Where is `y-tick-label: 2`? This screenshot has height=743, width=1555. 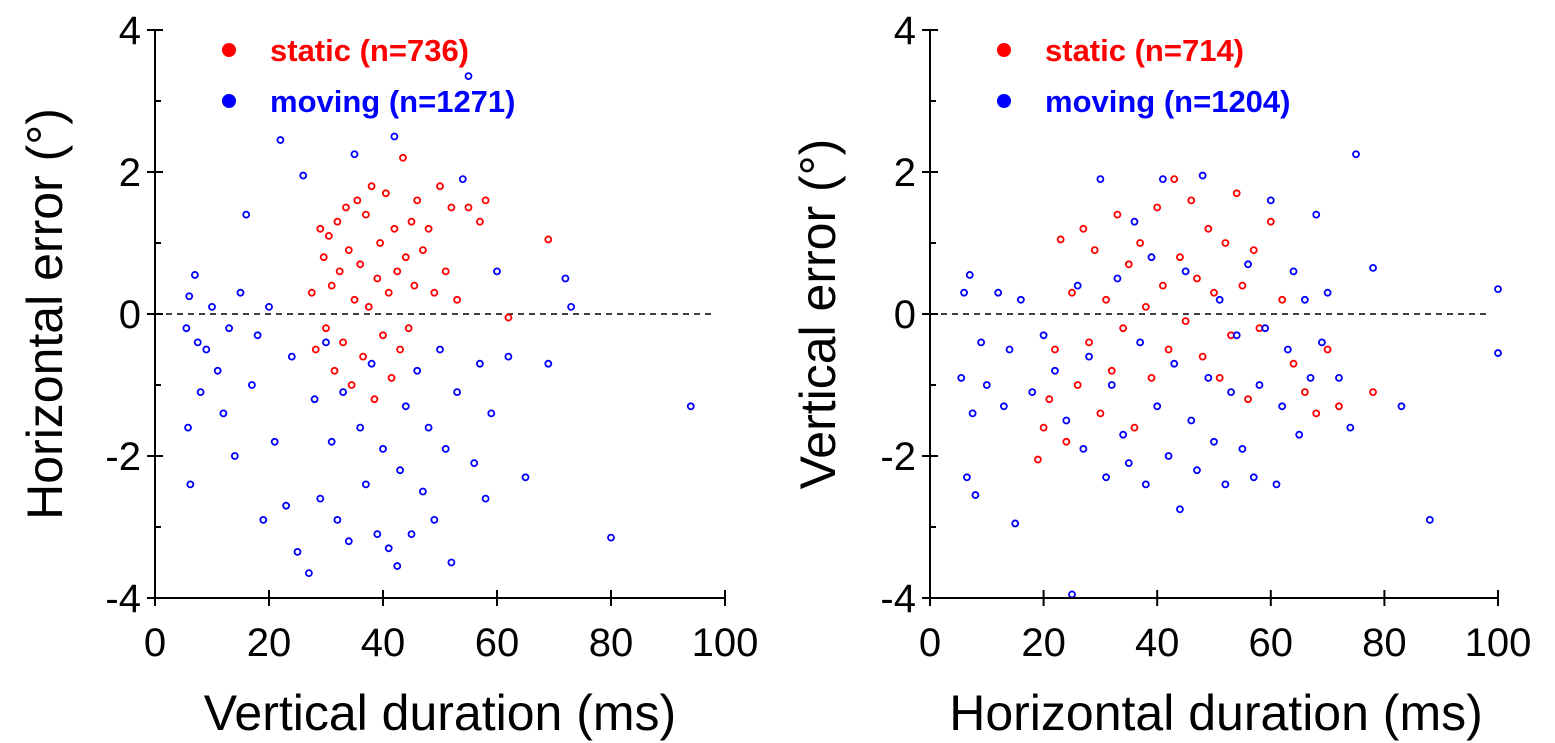 y-tick-label: 2 is located at coordinates (905, 173).